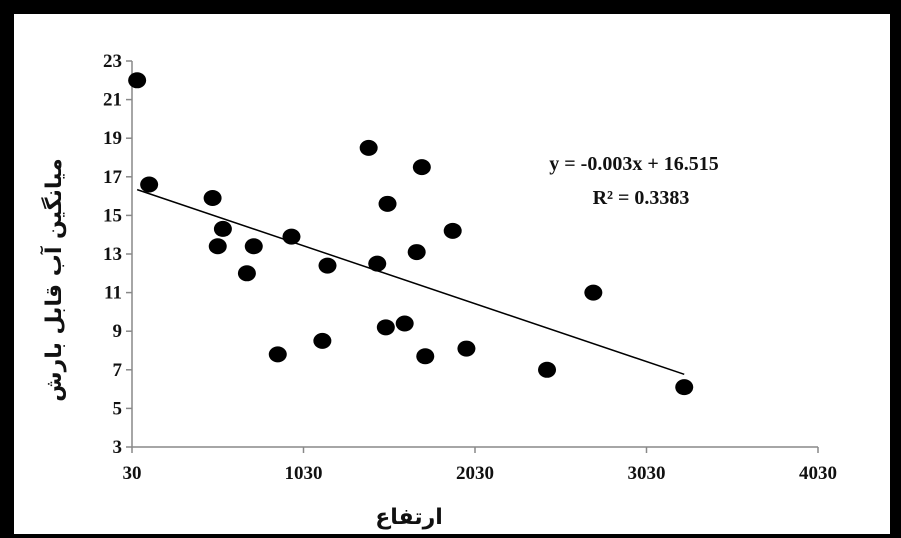 This screenshot has height=538, width=901. I want to click on y-tick-label: 11, so click(113, 293).